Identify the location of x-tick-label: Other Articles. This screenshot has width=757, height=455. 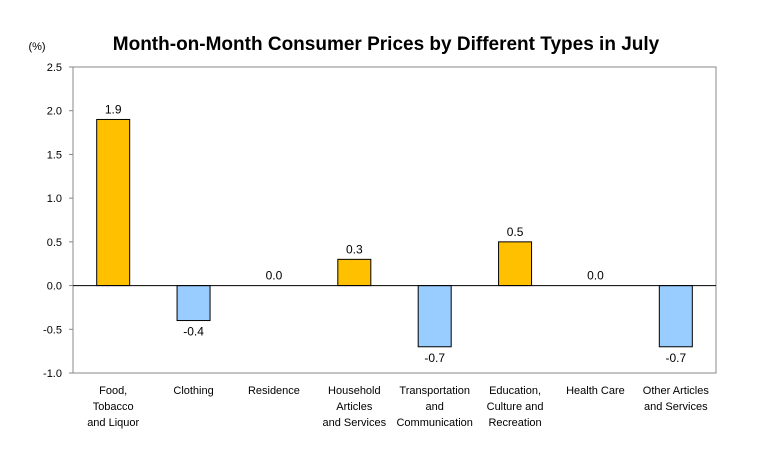
(676, 391).